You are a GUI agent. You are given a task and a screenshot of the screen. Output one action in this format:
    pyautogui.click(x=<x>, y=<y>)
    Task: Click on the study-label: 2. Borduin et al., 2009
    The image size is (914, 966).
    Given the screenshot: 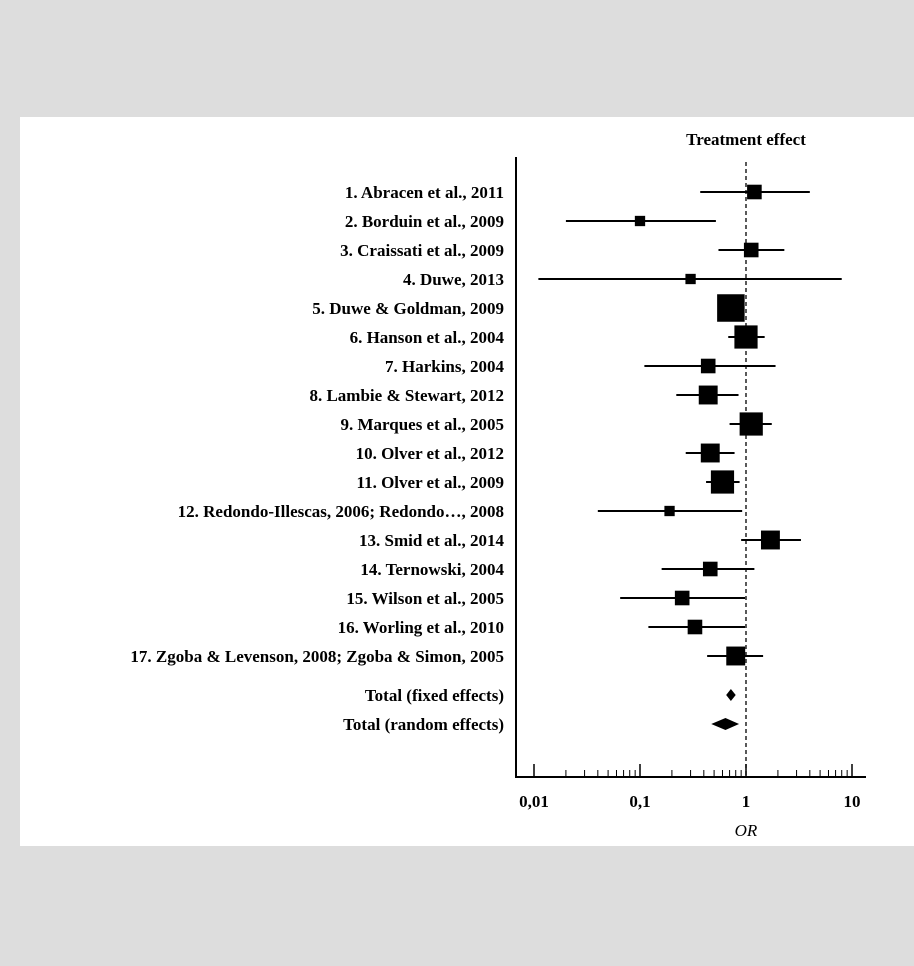 What is the action you would take?
    pyautogui.click(x=424, y=221)
    